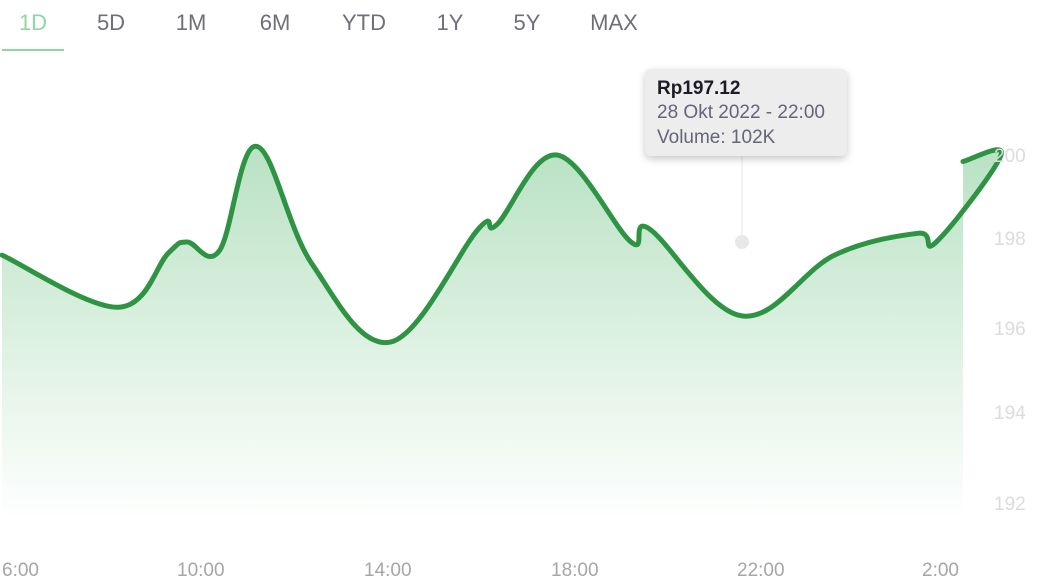  Describe the element at coordinates (20, 570) in the screenshot. I see `x-tick-label: 6:00` at that location.